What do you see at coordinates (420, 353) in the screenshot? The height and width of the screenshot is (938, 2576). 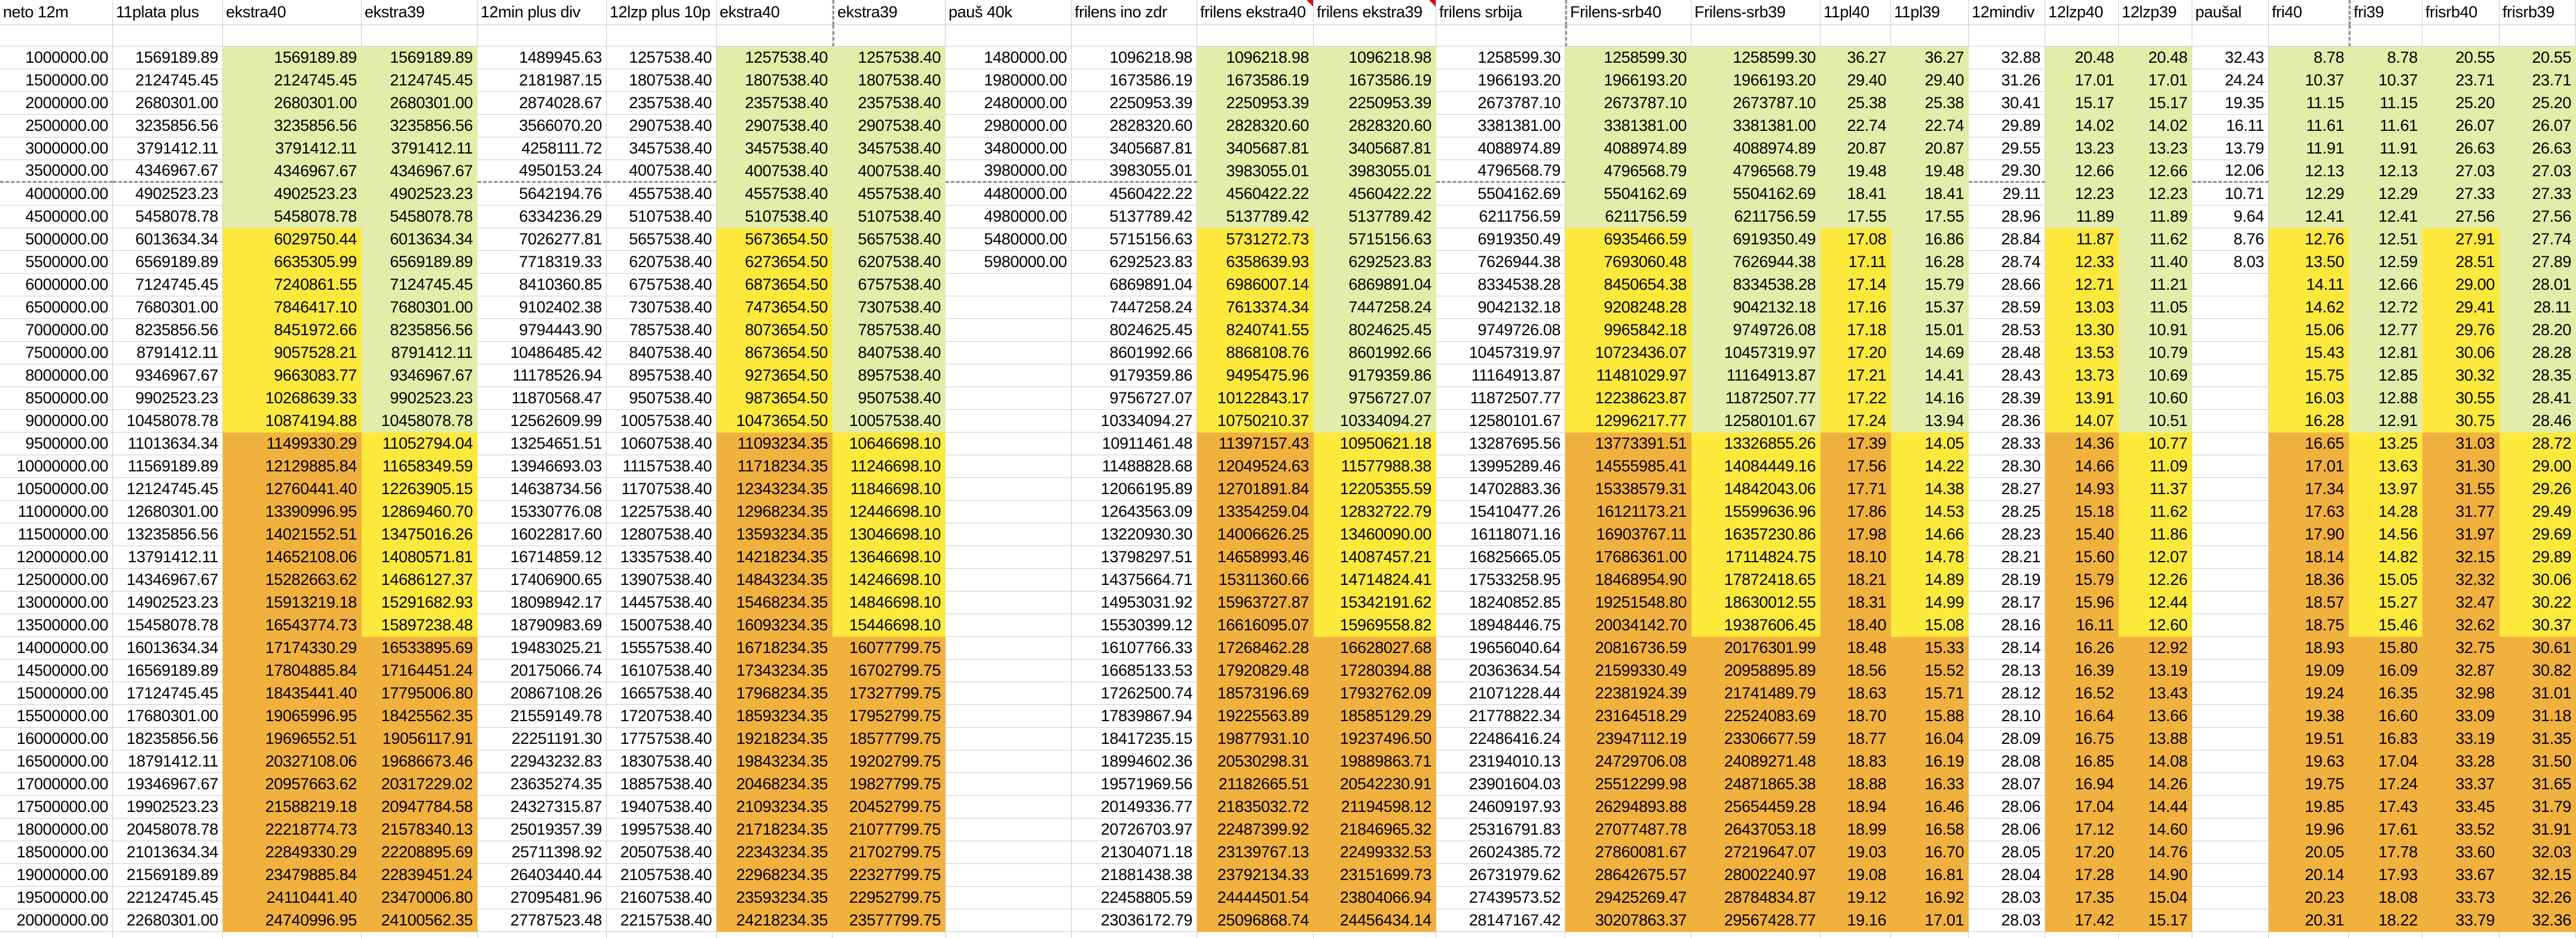 I see `cell: 8791412.11` at bounding box center [420, 353].